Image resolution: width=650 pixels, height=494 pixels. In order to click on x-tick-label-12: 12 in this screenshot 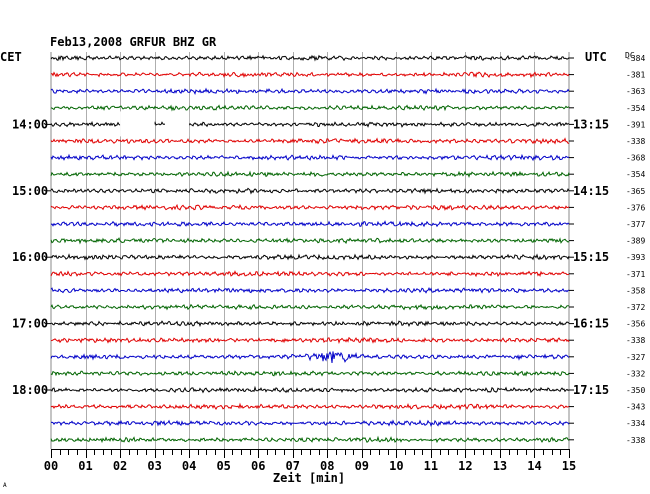, I will do `click(465, 466)`.